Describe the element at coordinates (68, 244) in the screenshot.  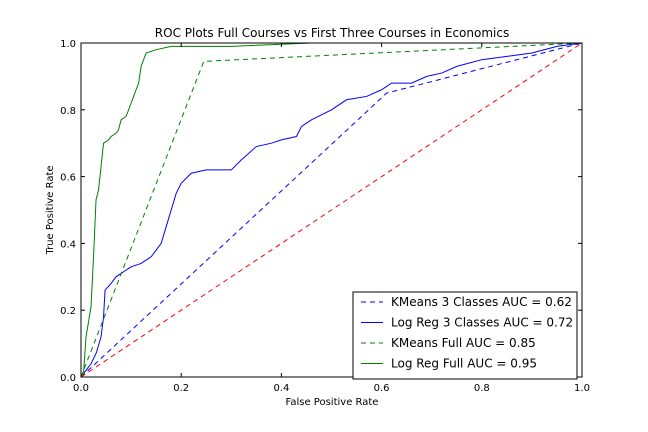
I see `y-tick-label: 0.4` at that location.